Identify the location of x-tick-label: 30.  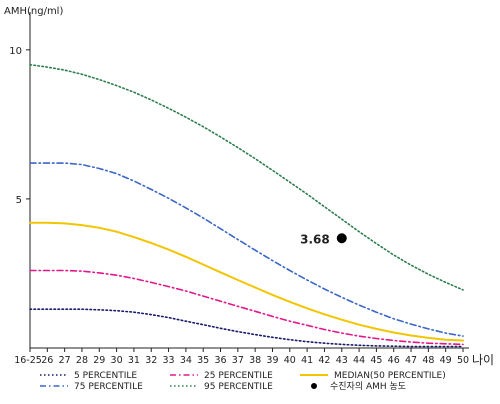
(117, 360).